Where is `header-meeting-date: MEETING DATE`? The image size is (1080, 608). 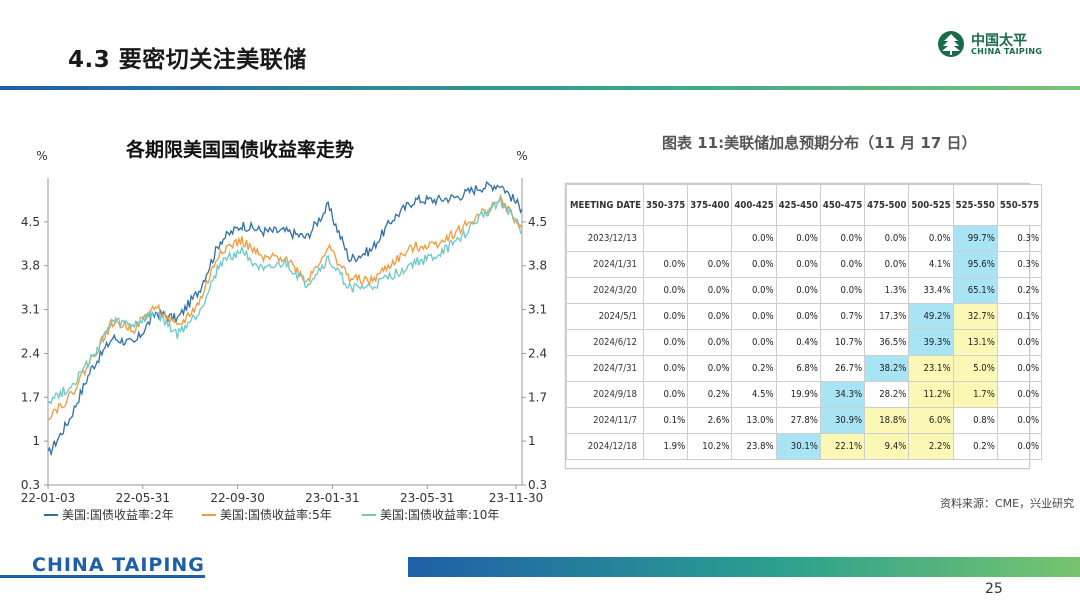
header-meeting-date: MEETING DATE is located at coordinates (605, 205).